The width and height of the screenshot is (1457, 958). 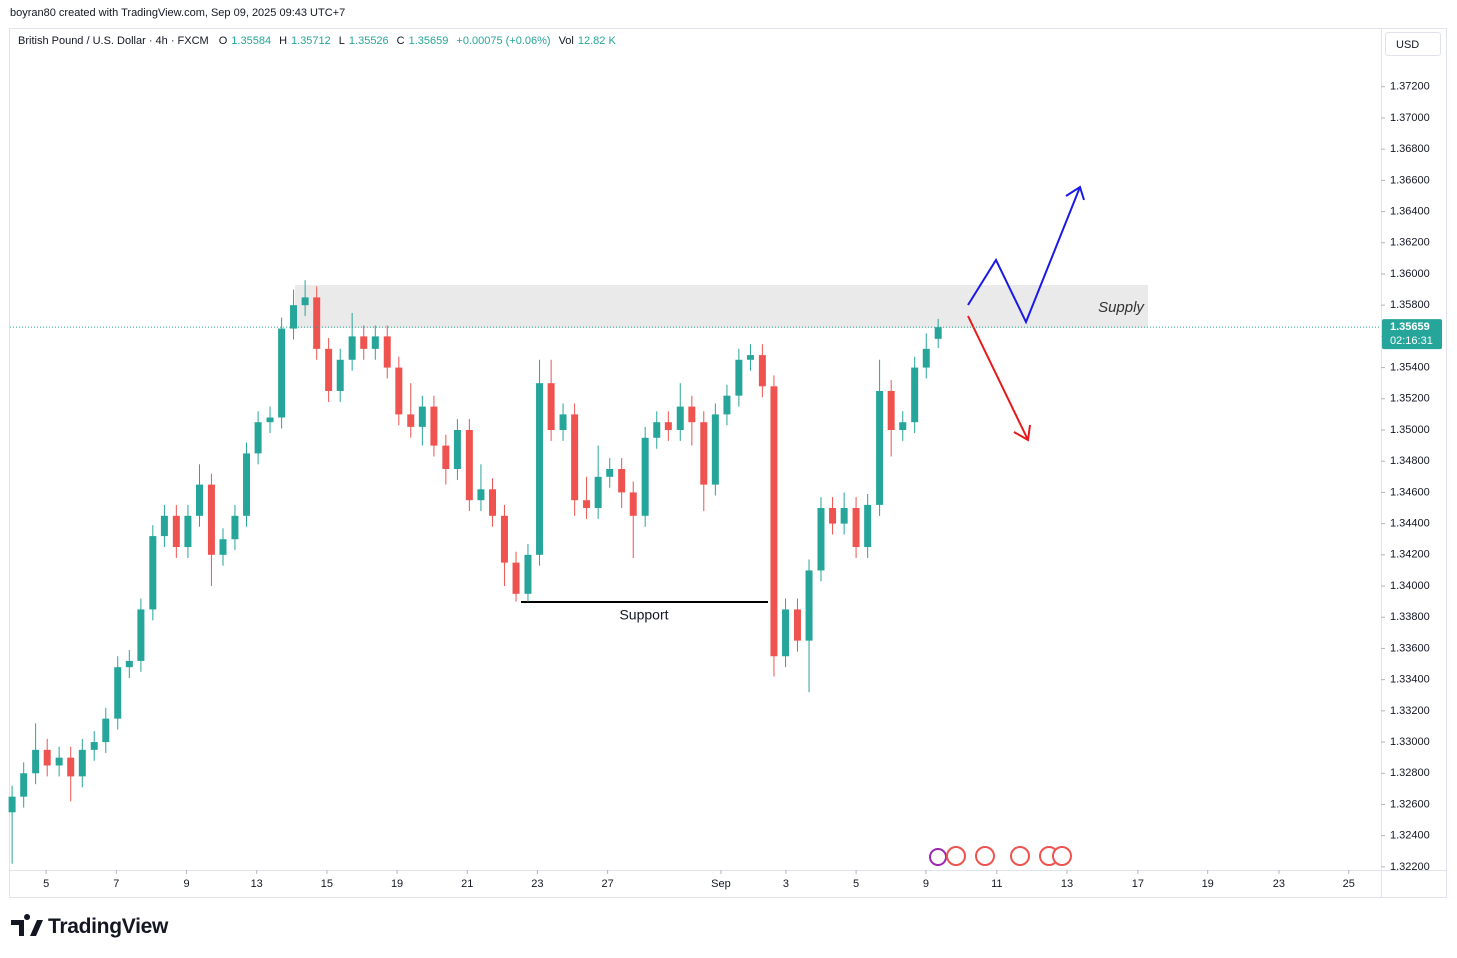 I want to click on x-tick-label: 21, so click(x=467, y=884).